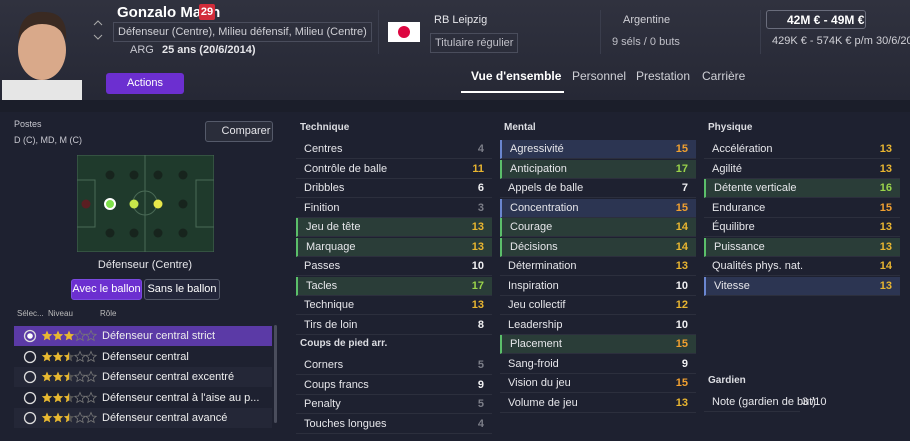 This screenshot has width=910, height=441. Describe the element at coordinates (168, 377) in the screenshot. I see `role-name: Défenseur central excentré` at that location.